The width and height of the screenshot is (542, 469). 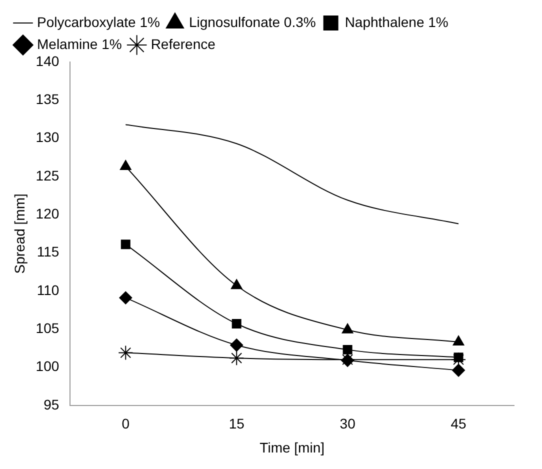 What do you see at coordinates (48, 366) in the screenshot?
I see `y-tick-label: 100` at bounding box center [48, 366].